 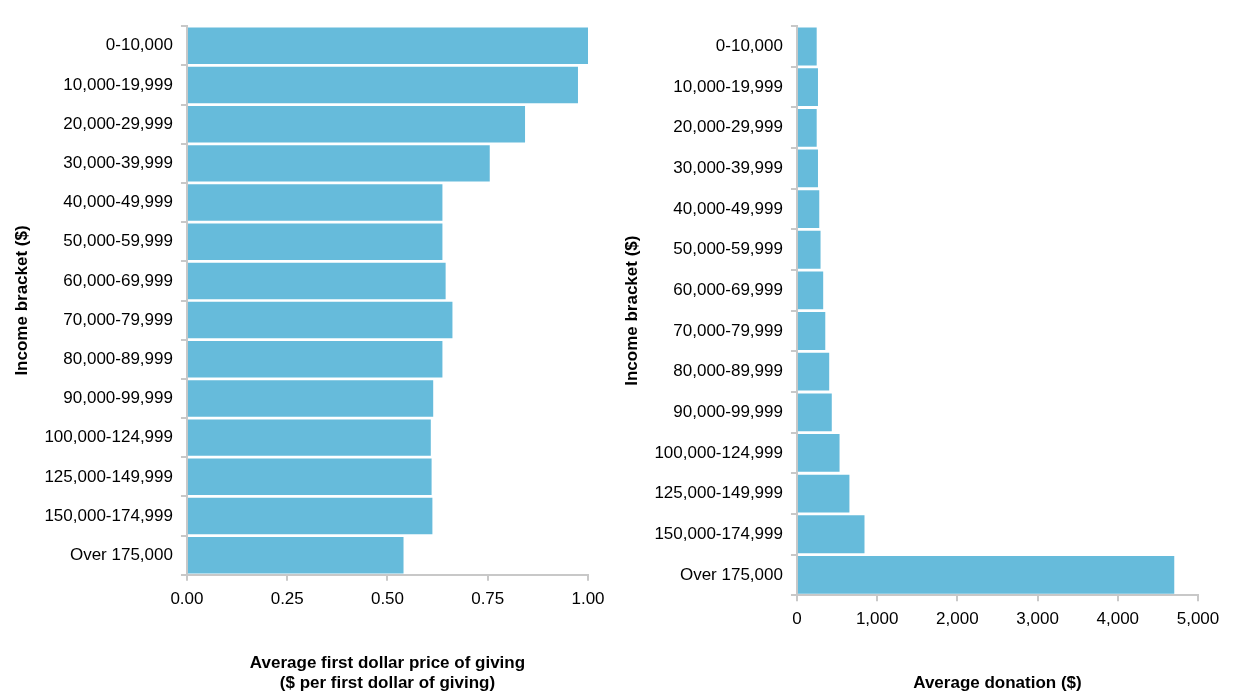 I want to click on x-tick-label: 1.00, so click(x=588, y=598).